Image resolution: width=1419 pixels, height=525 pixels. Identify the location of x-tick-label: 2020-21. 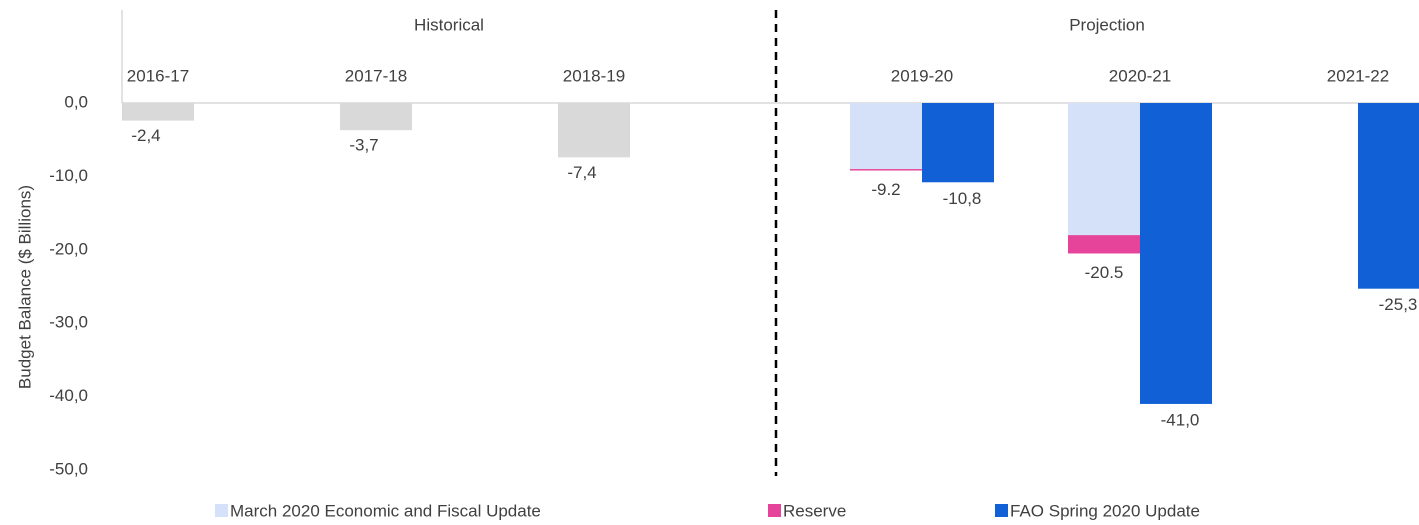
(1140, 75).